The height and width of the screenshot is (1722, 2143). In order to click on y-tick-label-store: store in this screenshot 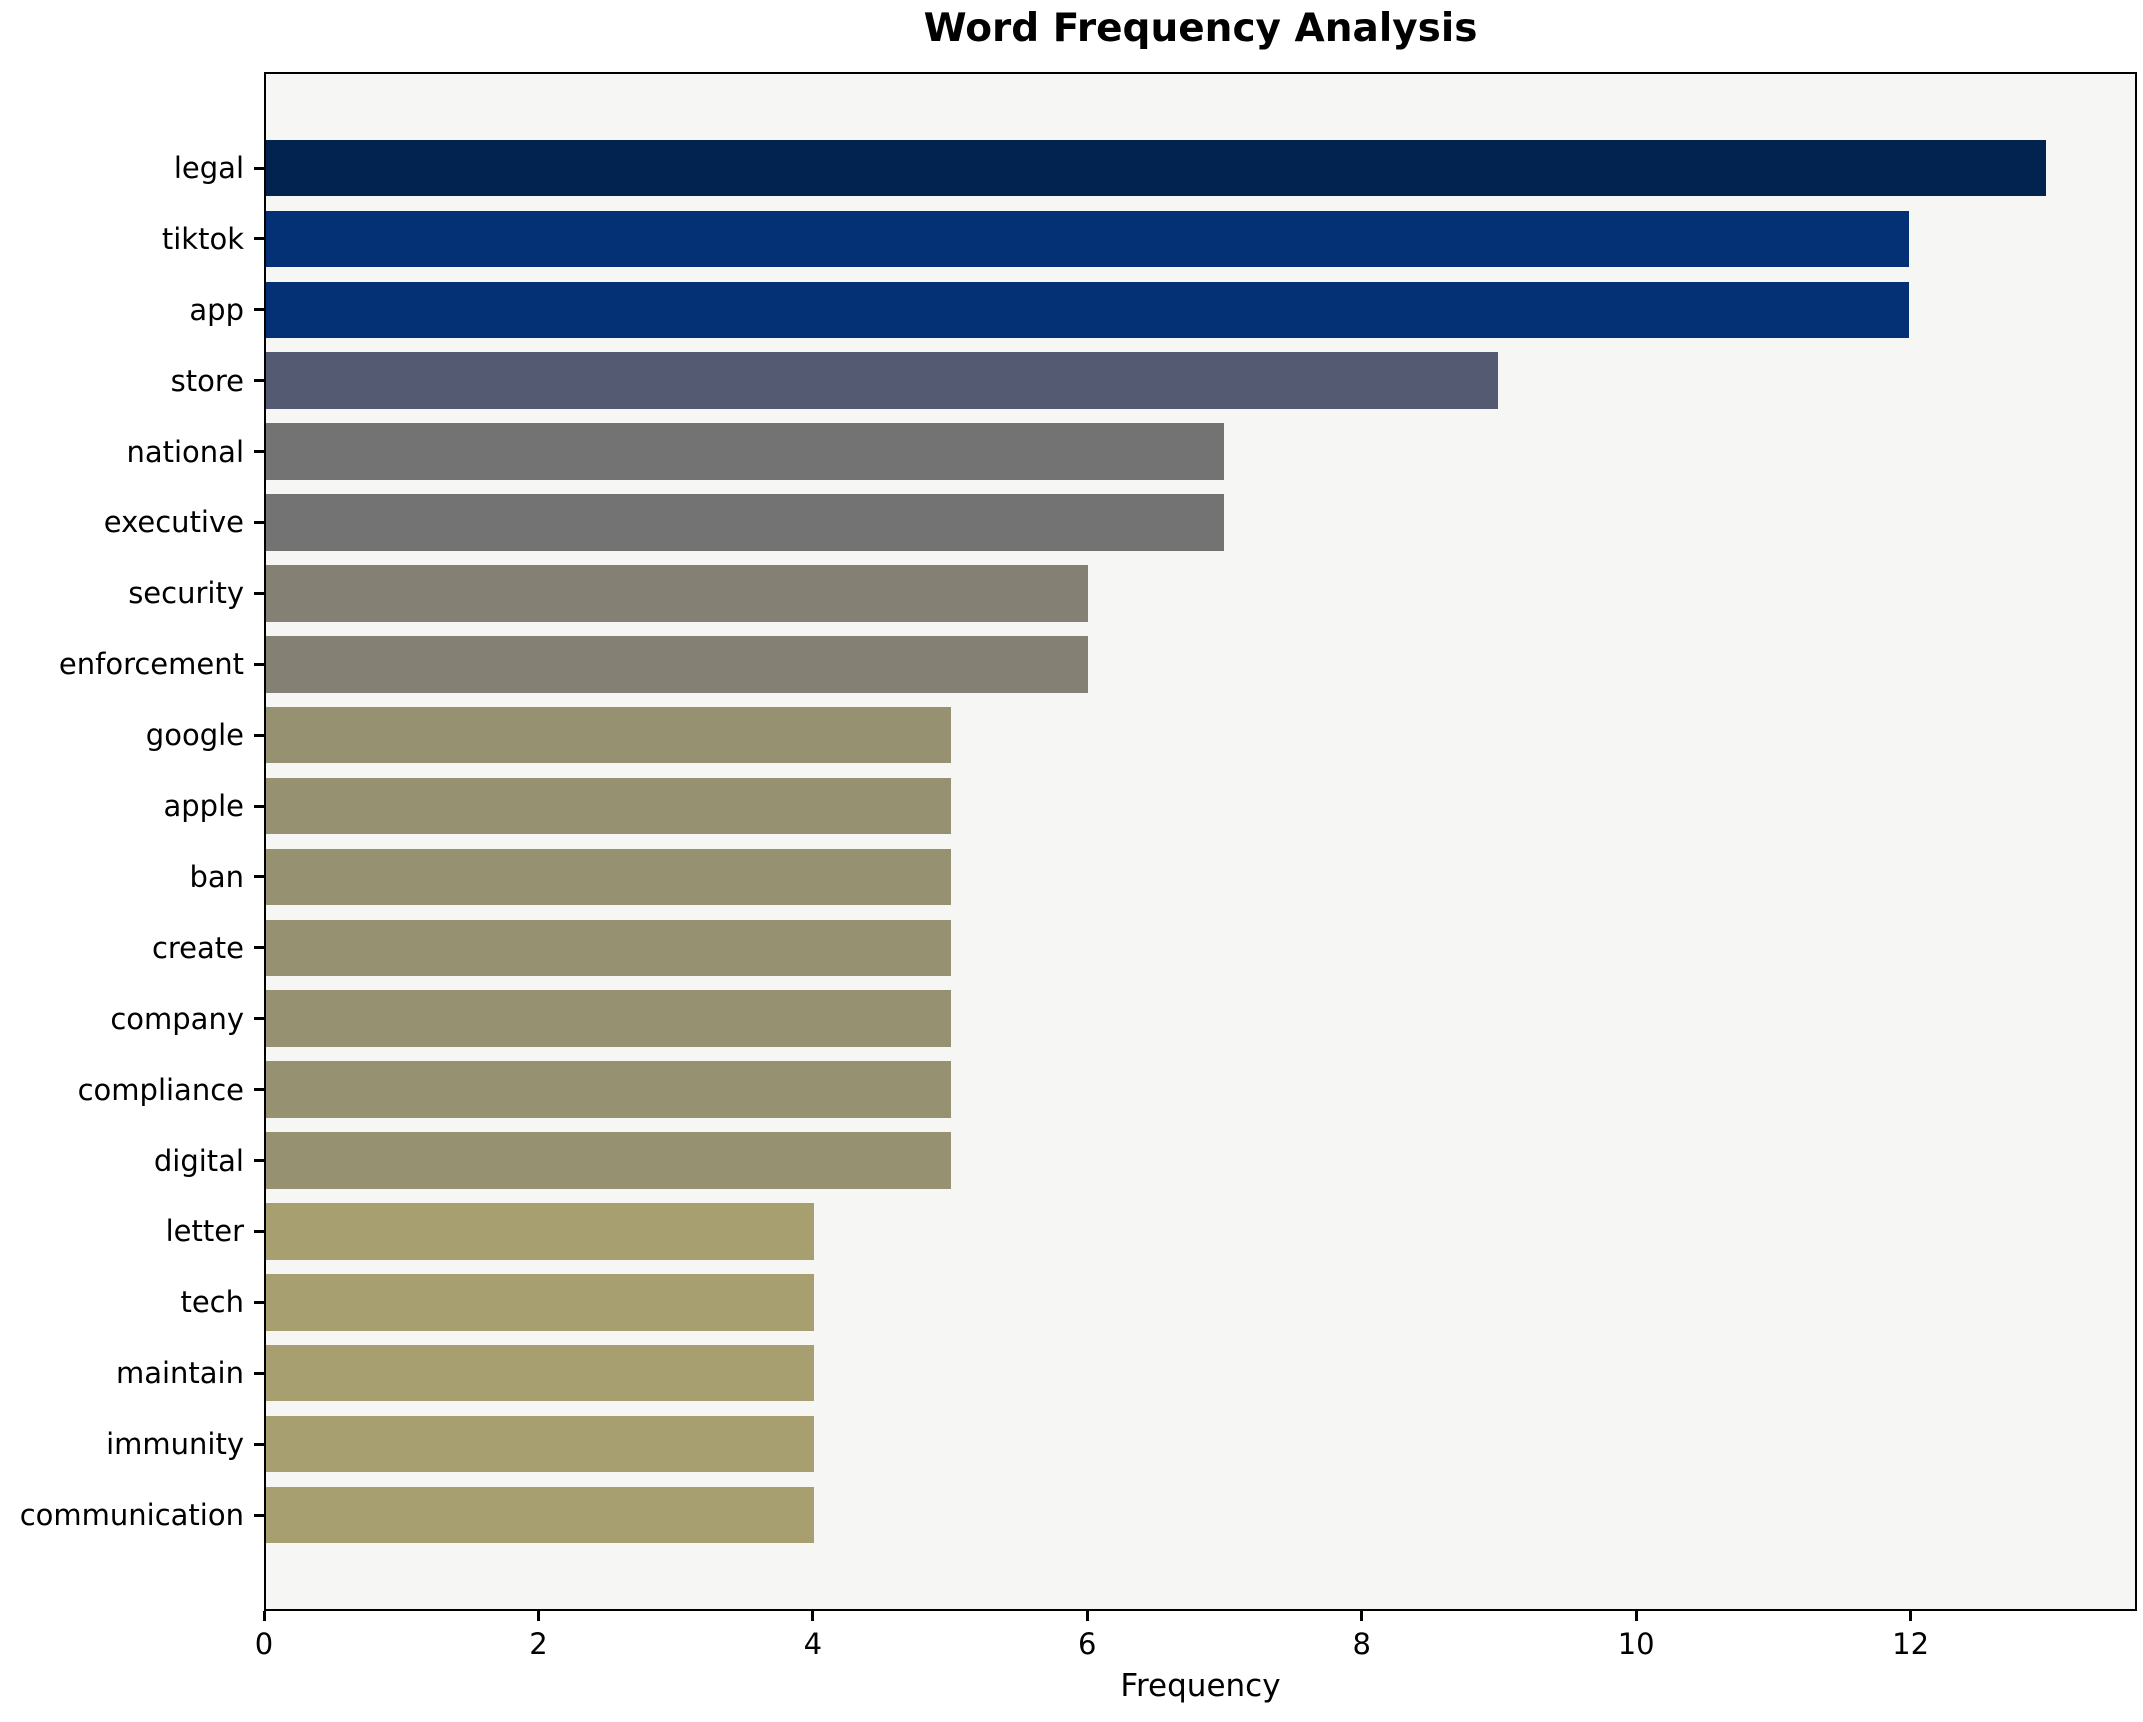, I will do `click(207, 380)`.